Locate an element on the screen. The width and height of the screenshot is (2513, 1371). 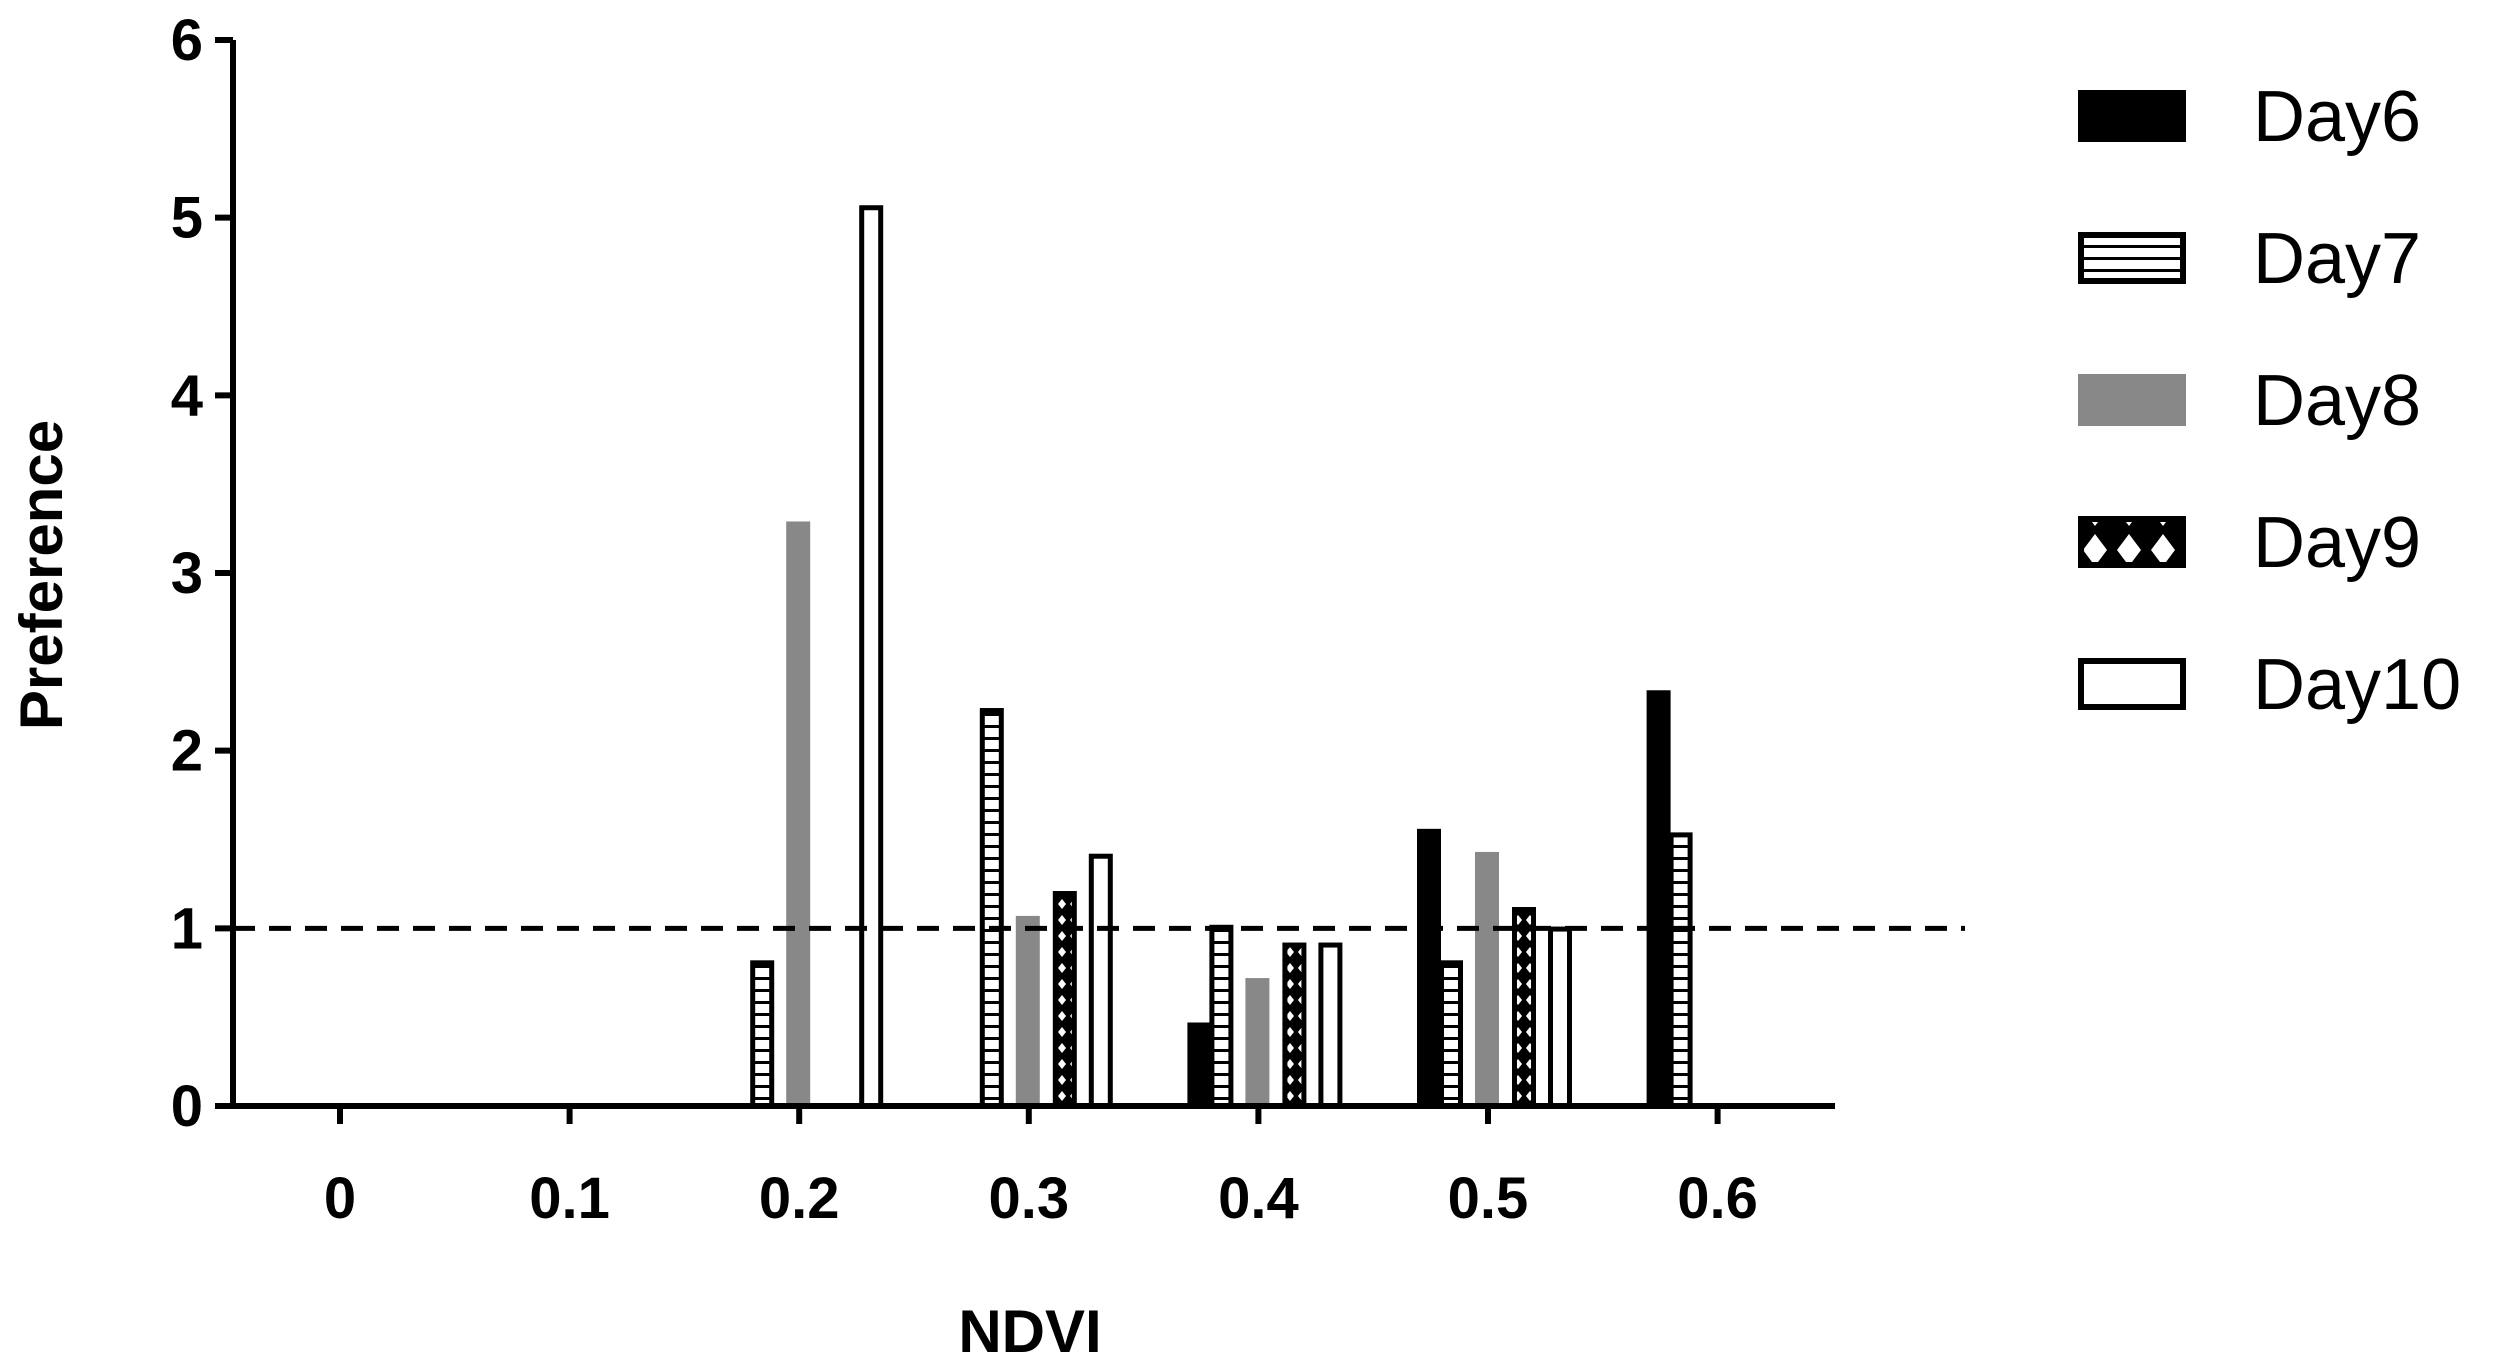
y-tick-label: 6 is located at coordinates (187, 40).